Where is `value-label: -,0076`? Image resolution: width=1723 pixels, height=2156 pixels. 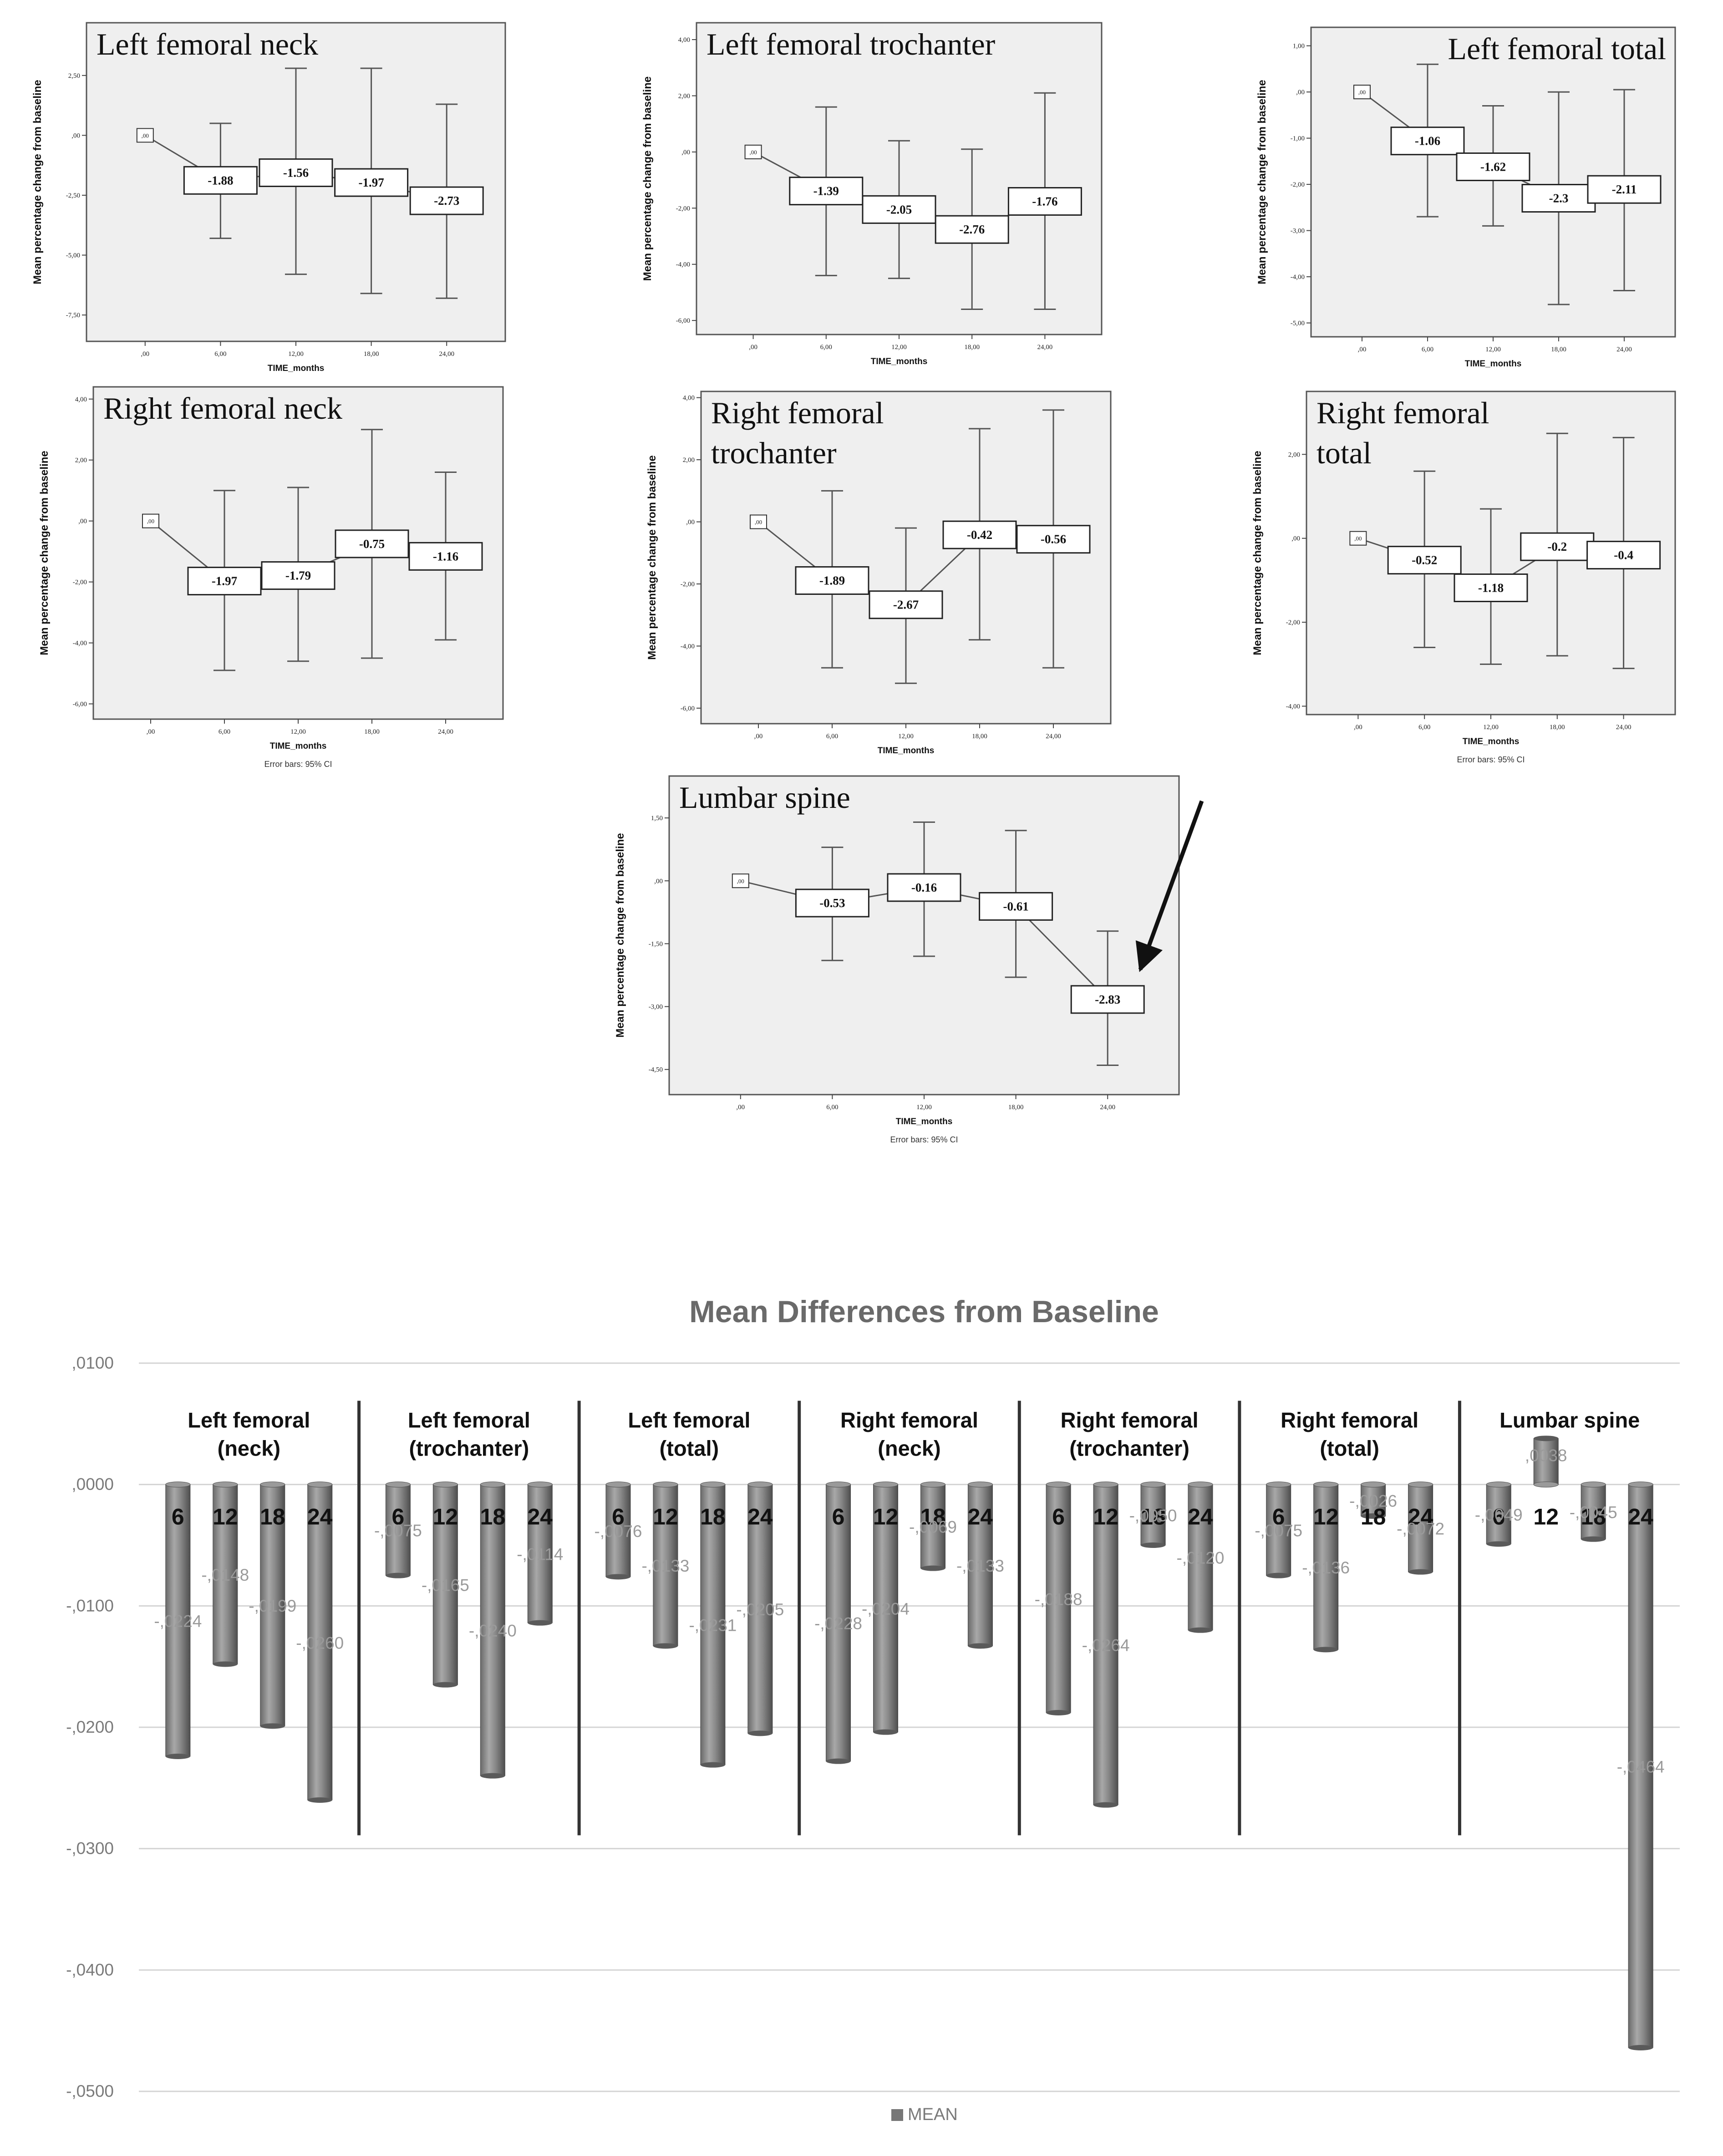
value-label: -,0076 is located at coordinates (618, 1531).